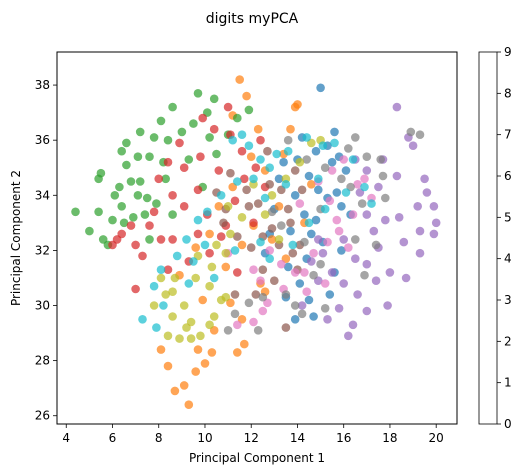 The width and height of the screenshot is (525, 476). I want to click on colorbar-tick-label: 2, so click(508, 341).